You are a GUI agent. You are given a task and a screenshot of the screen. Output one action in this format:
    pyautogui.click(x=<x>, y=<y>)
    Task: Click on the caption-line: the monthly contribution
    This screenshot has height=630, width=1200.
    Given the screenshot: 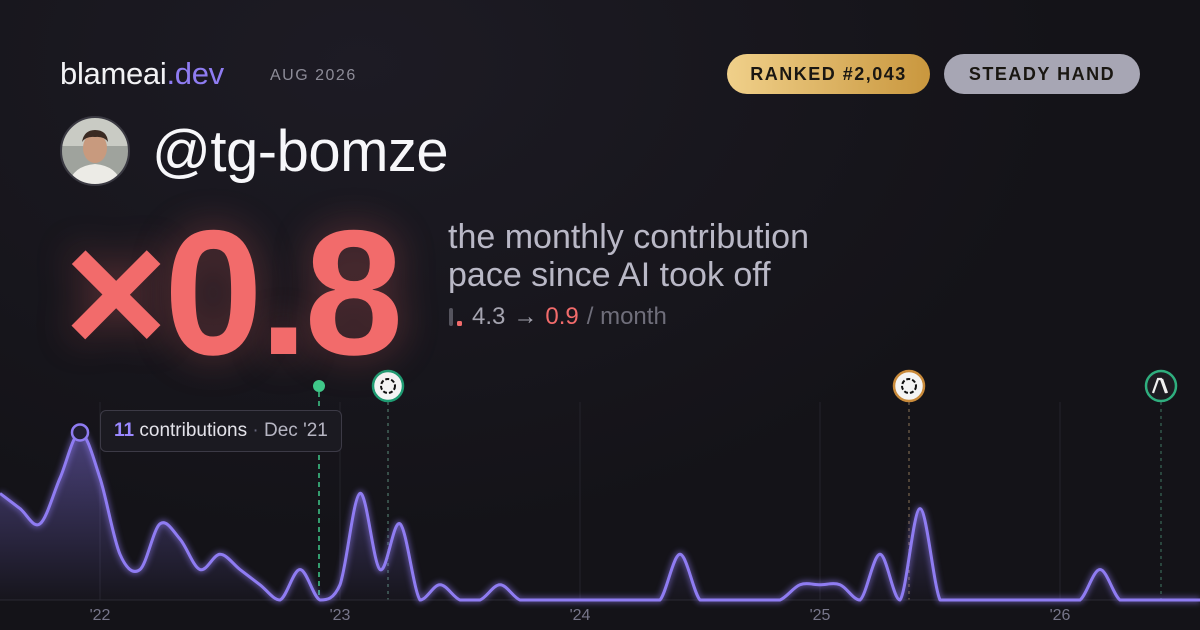 What is the action you would take?
    pyautogui.click(x=628, y=237)
    